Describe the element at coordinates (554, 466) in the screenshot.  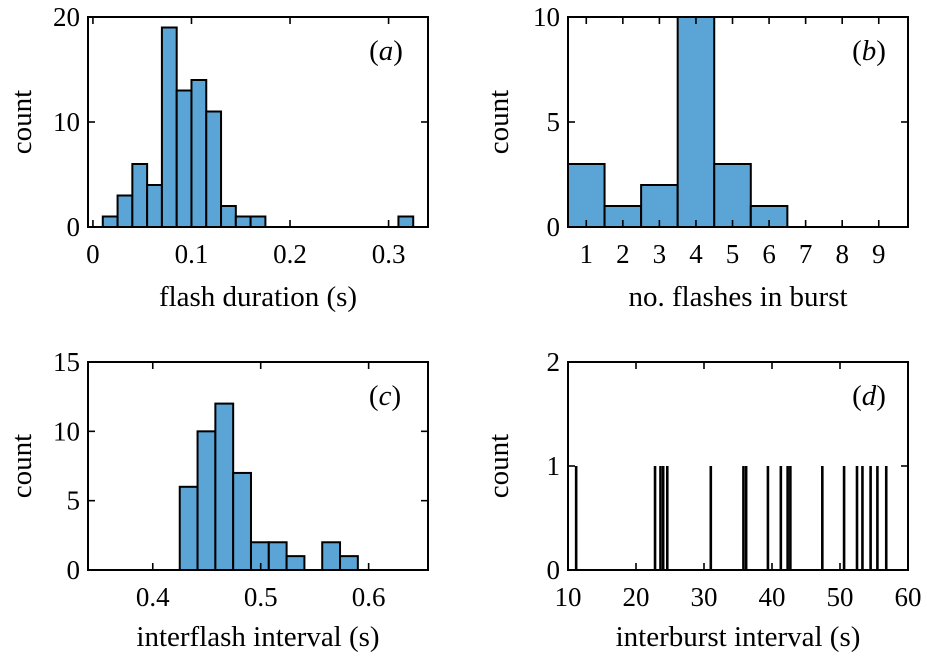
I see `panel-d-ytick-label: 1` at that location.